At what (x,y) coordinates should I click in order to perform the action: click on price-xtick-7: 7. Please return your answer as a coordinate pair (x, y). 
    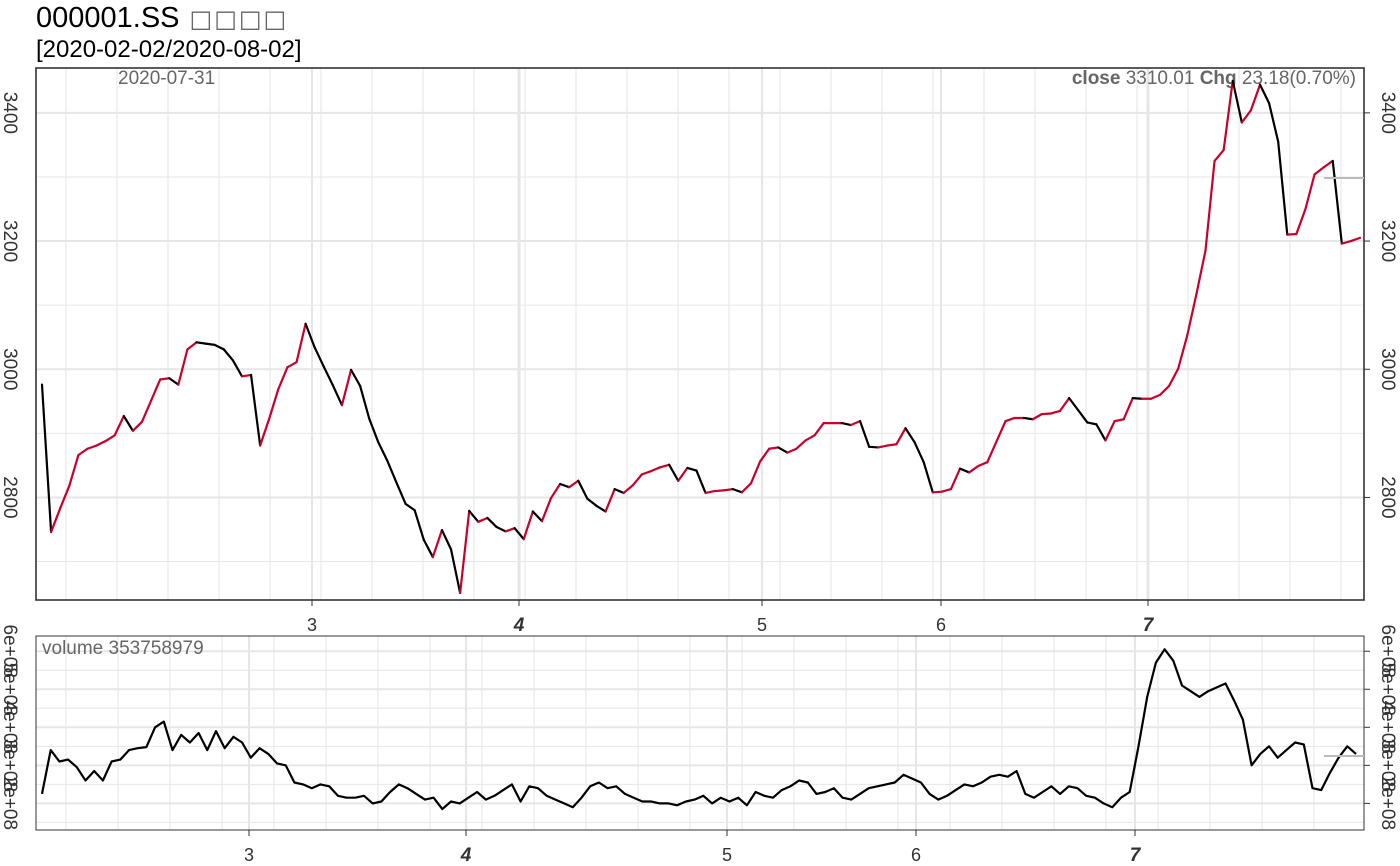
    Looking at the image, I should click on (1149, 625).